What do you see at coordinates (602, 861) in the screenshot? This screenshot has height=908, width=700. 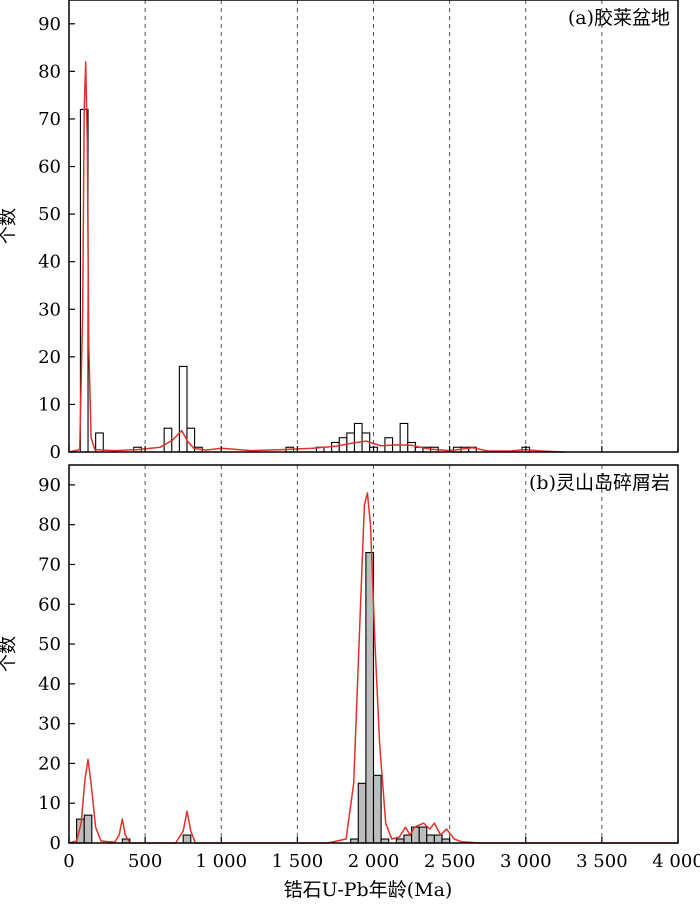 I see `x-tick-label: 3 500` at bounding box center [602, 861].